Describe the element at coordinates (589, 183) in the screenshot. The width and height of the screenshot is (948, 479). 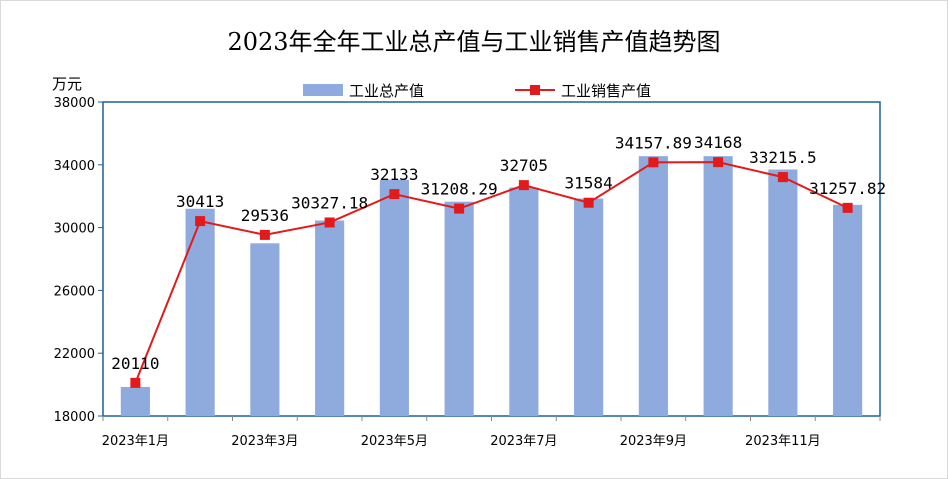
I see `data-label: 31584` at that location.